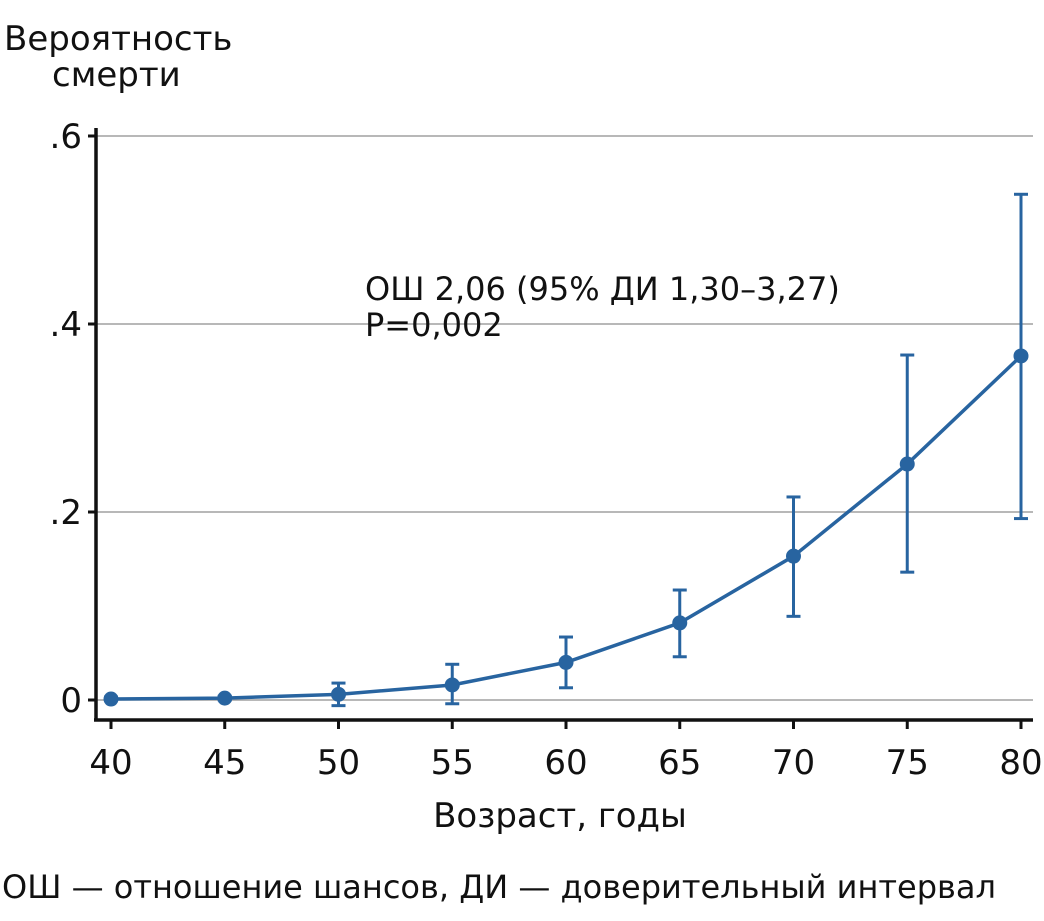 The image size is (1044, 921). Describe the element at coordinates (560, 816) in the screenshot. I see `x-axis-label: Возраст, годы` at that location.